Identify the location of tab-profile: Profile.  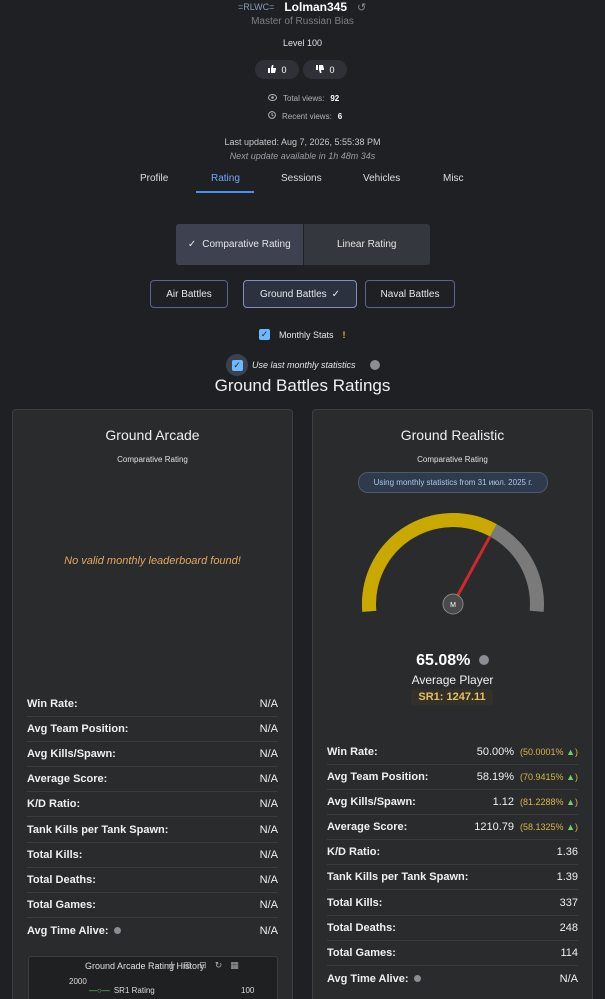
(154, 178).